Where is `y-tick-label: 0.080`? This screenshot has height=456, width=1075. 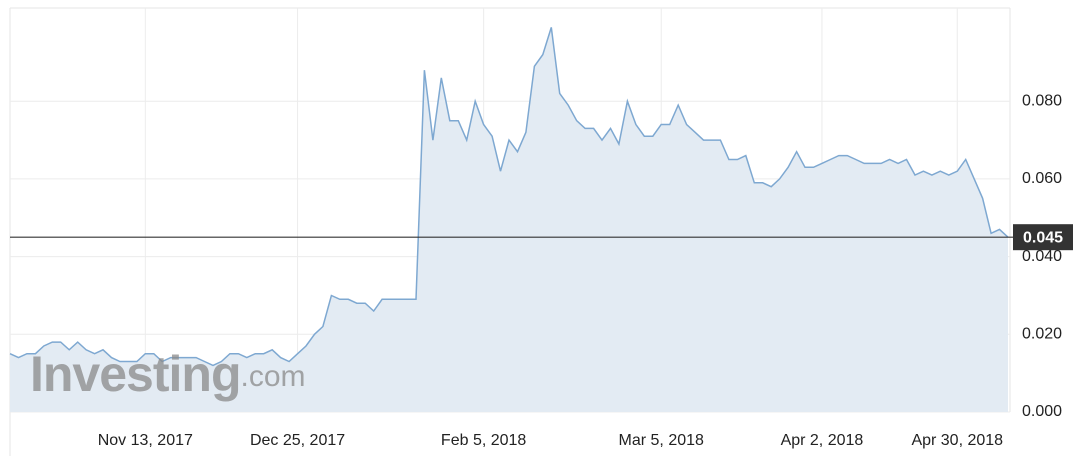 y-tick-label: 0.080 is located at coordinates (1042, 100).